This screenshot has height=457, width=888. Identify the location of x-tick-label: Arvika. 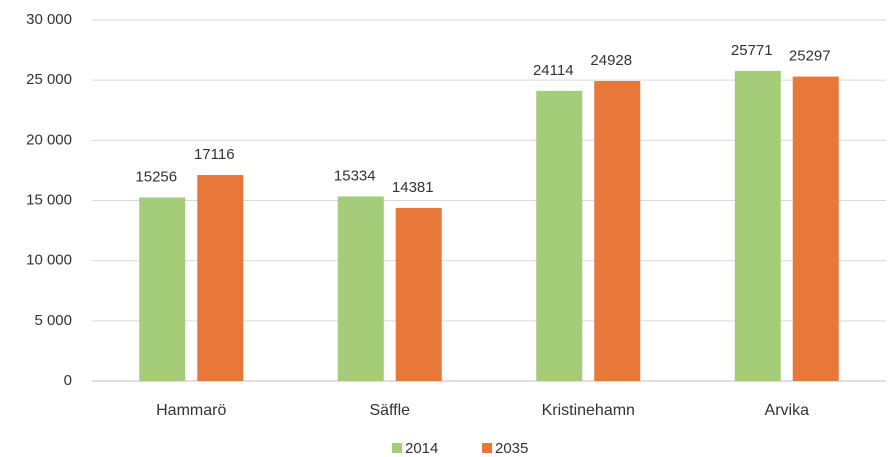
(787, 410).